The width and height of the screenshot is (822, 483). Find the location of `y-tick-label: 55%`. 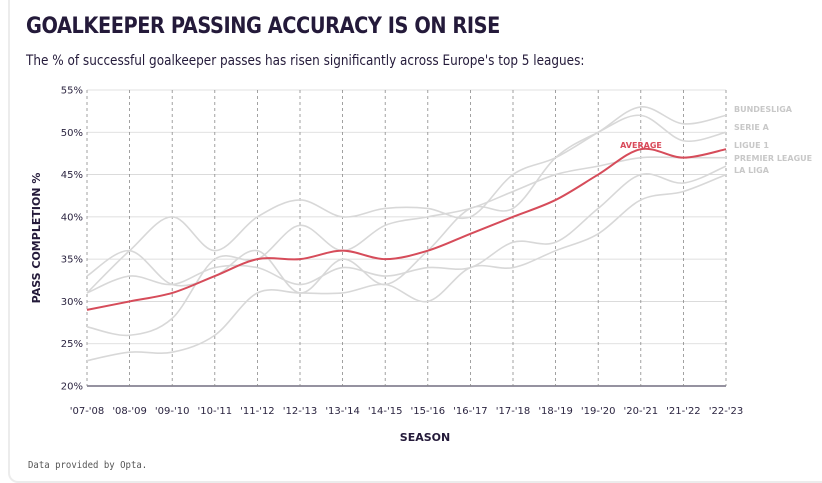

y-tick-label: 55% is located at coordinates (72, 91).